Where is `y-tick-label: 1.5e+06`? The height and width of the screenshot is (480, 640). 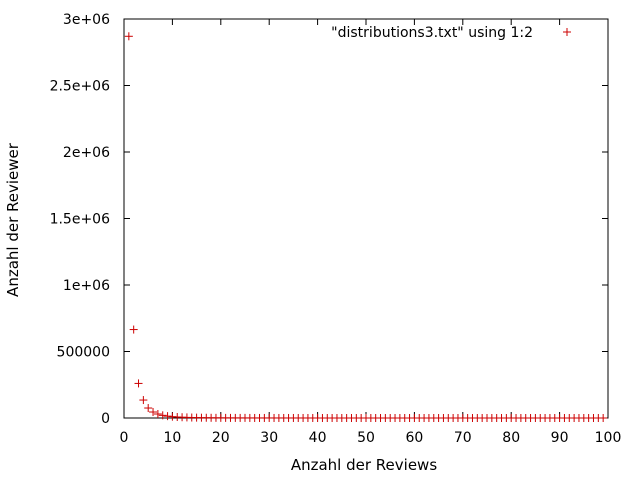
y-tick-label: 1.5e+06 is located at coordinates (80, 220).